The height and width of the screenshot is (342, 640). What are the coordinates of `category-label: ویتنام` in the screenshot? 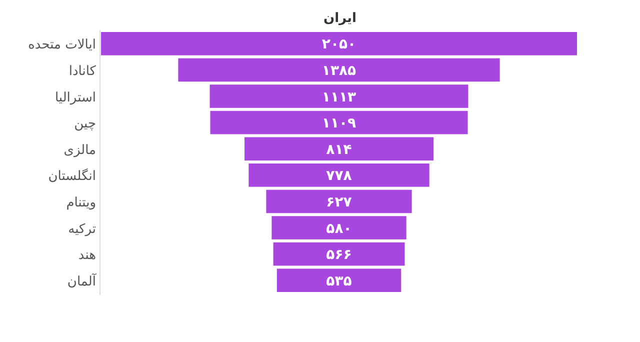 It's located at (81, 202).